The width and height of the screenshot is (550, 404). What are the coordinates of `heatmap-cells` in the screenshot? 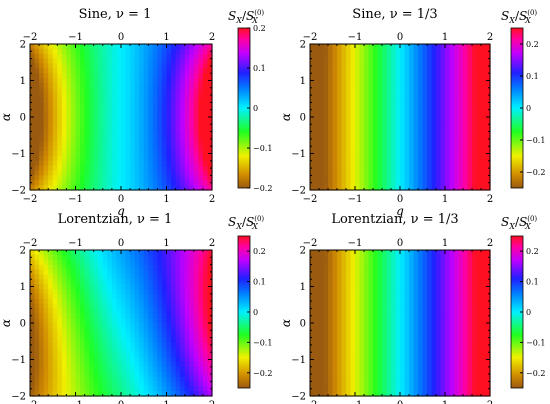 It's located at (121, 117).